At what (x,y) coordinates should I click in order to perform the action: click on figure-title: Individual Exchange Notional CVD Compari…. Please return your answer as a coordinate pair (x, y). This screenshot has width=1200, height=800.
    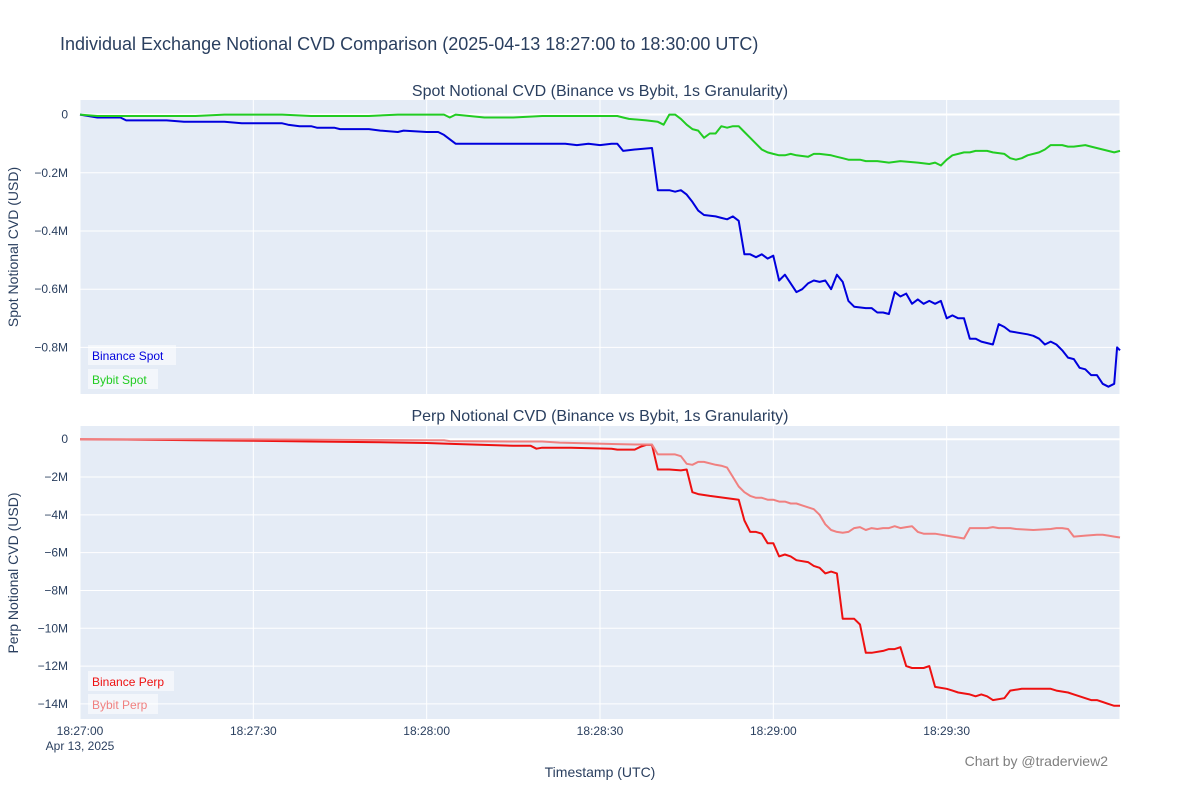
    Looking at the image, I should click on (409, 44).